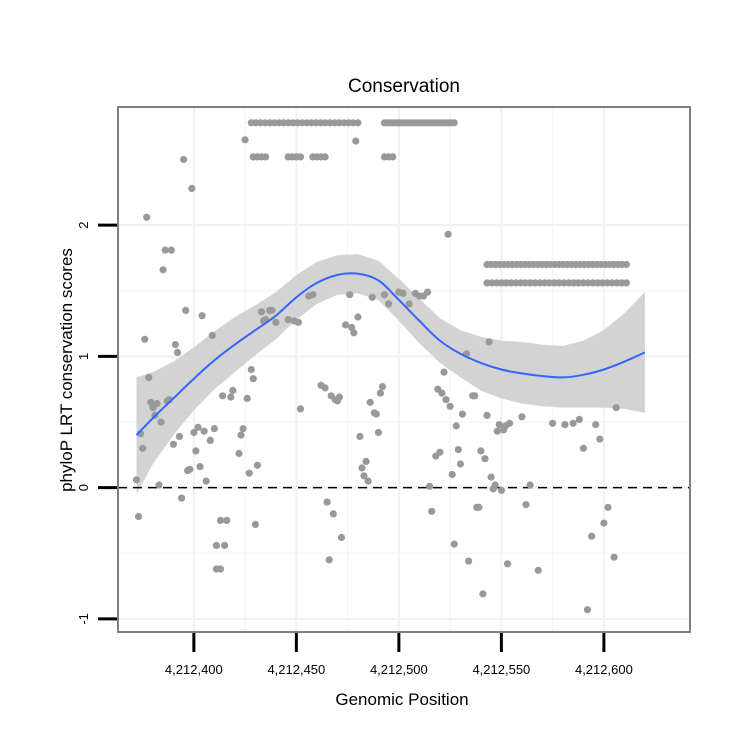 This screenshot has width=750, height=750. Describe the element at coordinates (83, 487) in the screenshot. I see `y-tick-label: 0` at that location.